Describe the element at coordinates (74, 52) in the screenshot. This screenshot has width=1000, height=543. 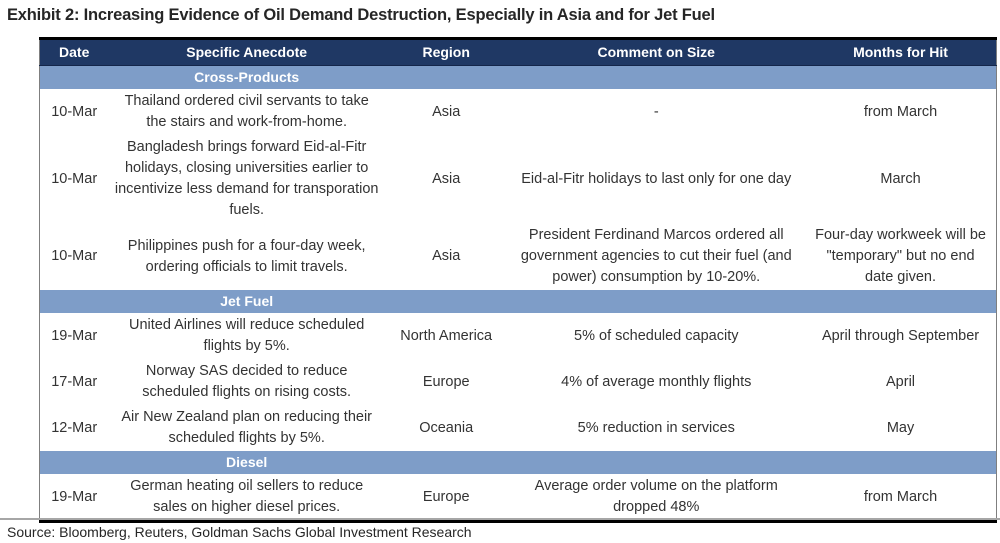
I see `column-header-date: Date` at that location.